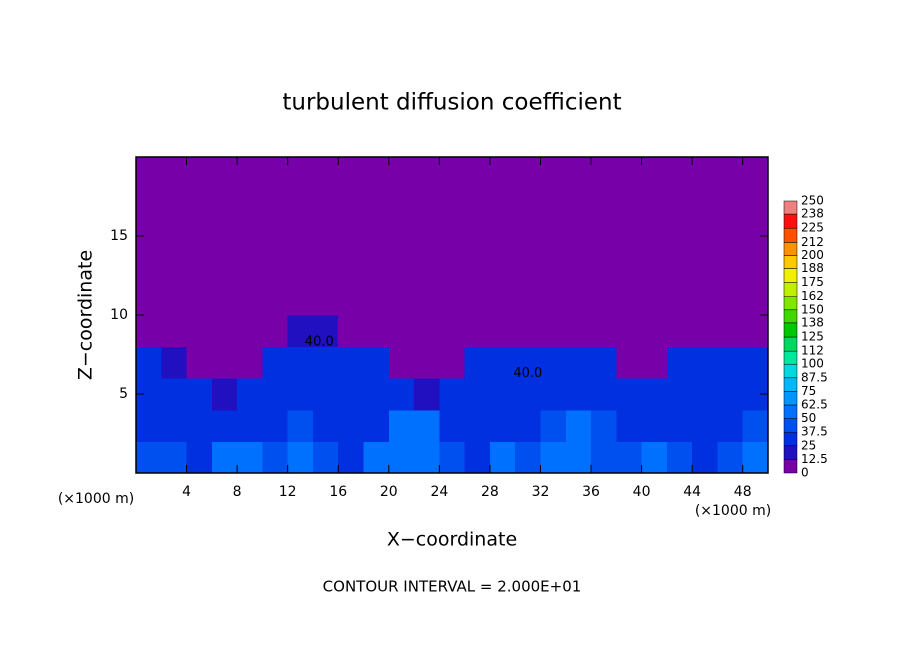 The height and width of the screenshot is (654, 904). I want to click on colorbar-label: 50, so click(808, 418).